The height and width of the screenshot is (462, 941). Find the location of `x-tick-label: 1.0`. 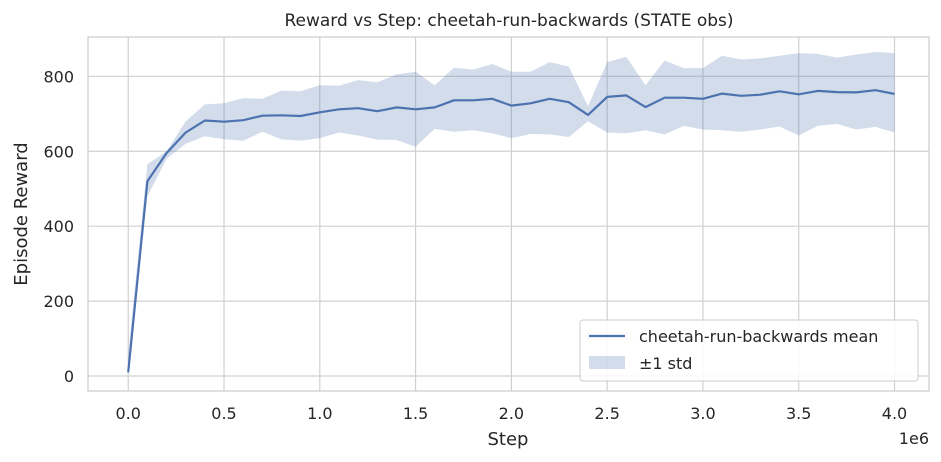

x-tick-label: 1.0 is located at coordinates (319, 413).